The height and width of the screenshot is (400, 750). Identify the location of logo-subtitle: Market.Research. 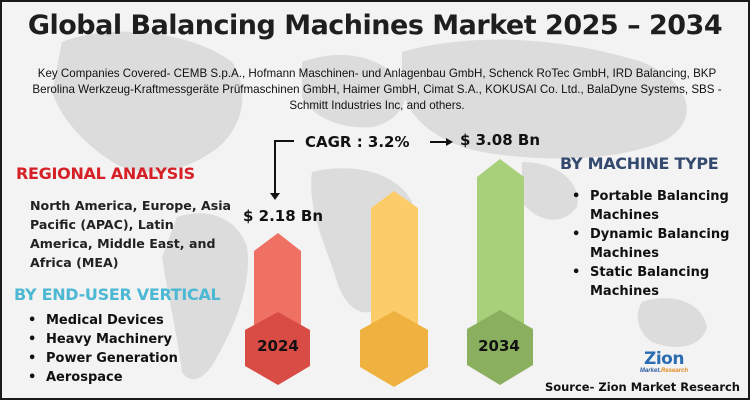
(664, 371).